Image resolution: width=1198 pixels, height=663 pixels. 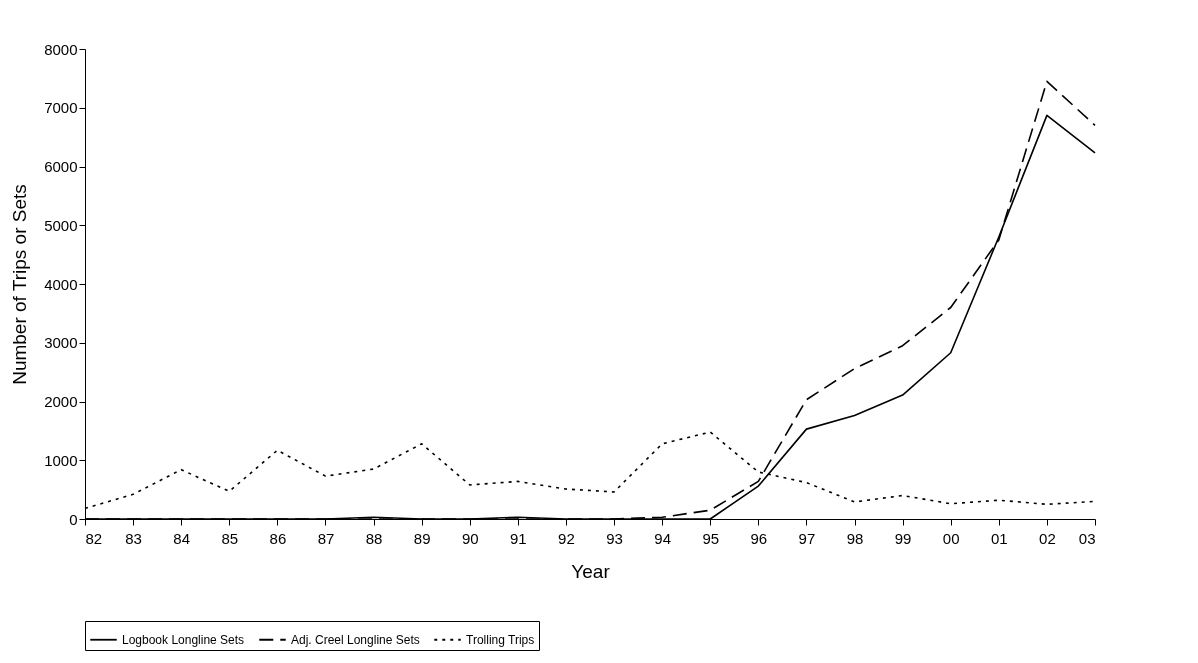 What do you see at coordinates (951, 538) in the screenshot?
I see `x-tick-label: 00` at bounding box center [951, 538].